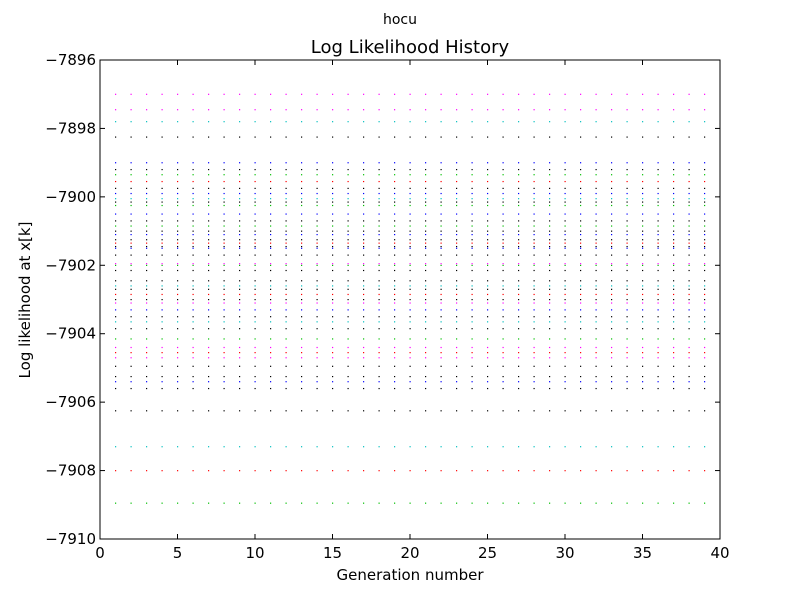 This screenshot has height=604, width=800. What do you see at coordinates (70, 197) in the screenshot?
I see `y-tick-label: −7900` at bounding box center [70, 197].